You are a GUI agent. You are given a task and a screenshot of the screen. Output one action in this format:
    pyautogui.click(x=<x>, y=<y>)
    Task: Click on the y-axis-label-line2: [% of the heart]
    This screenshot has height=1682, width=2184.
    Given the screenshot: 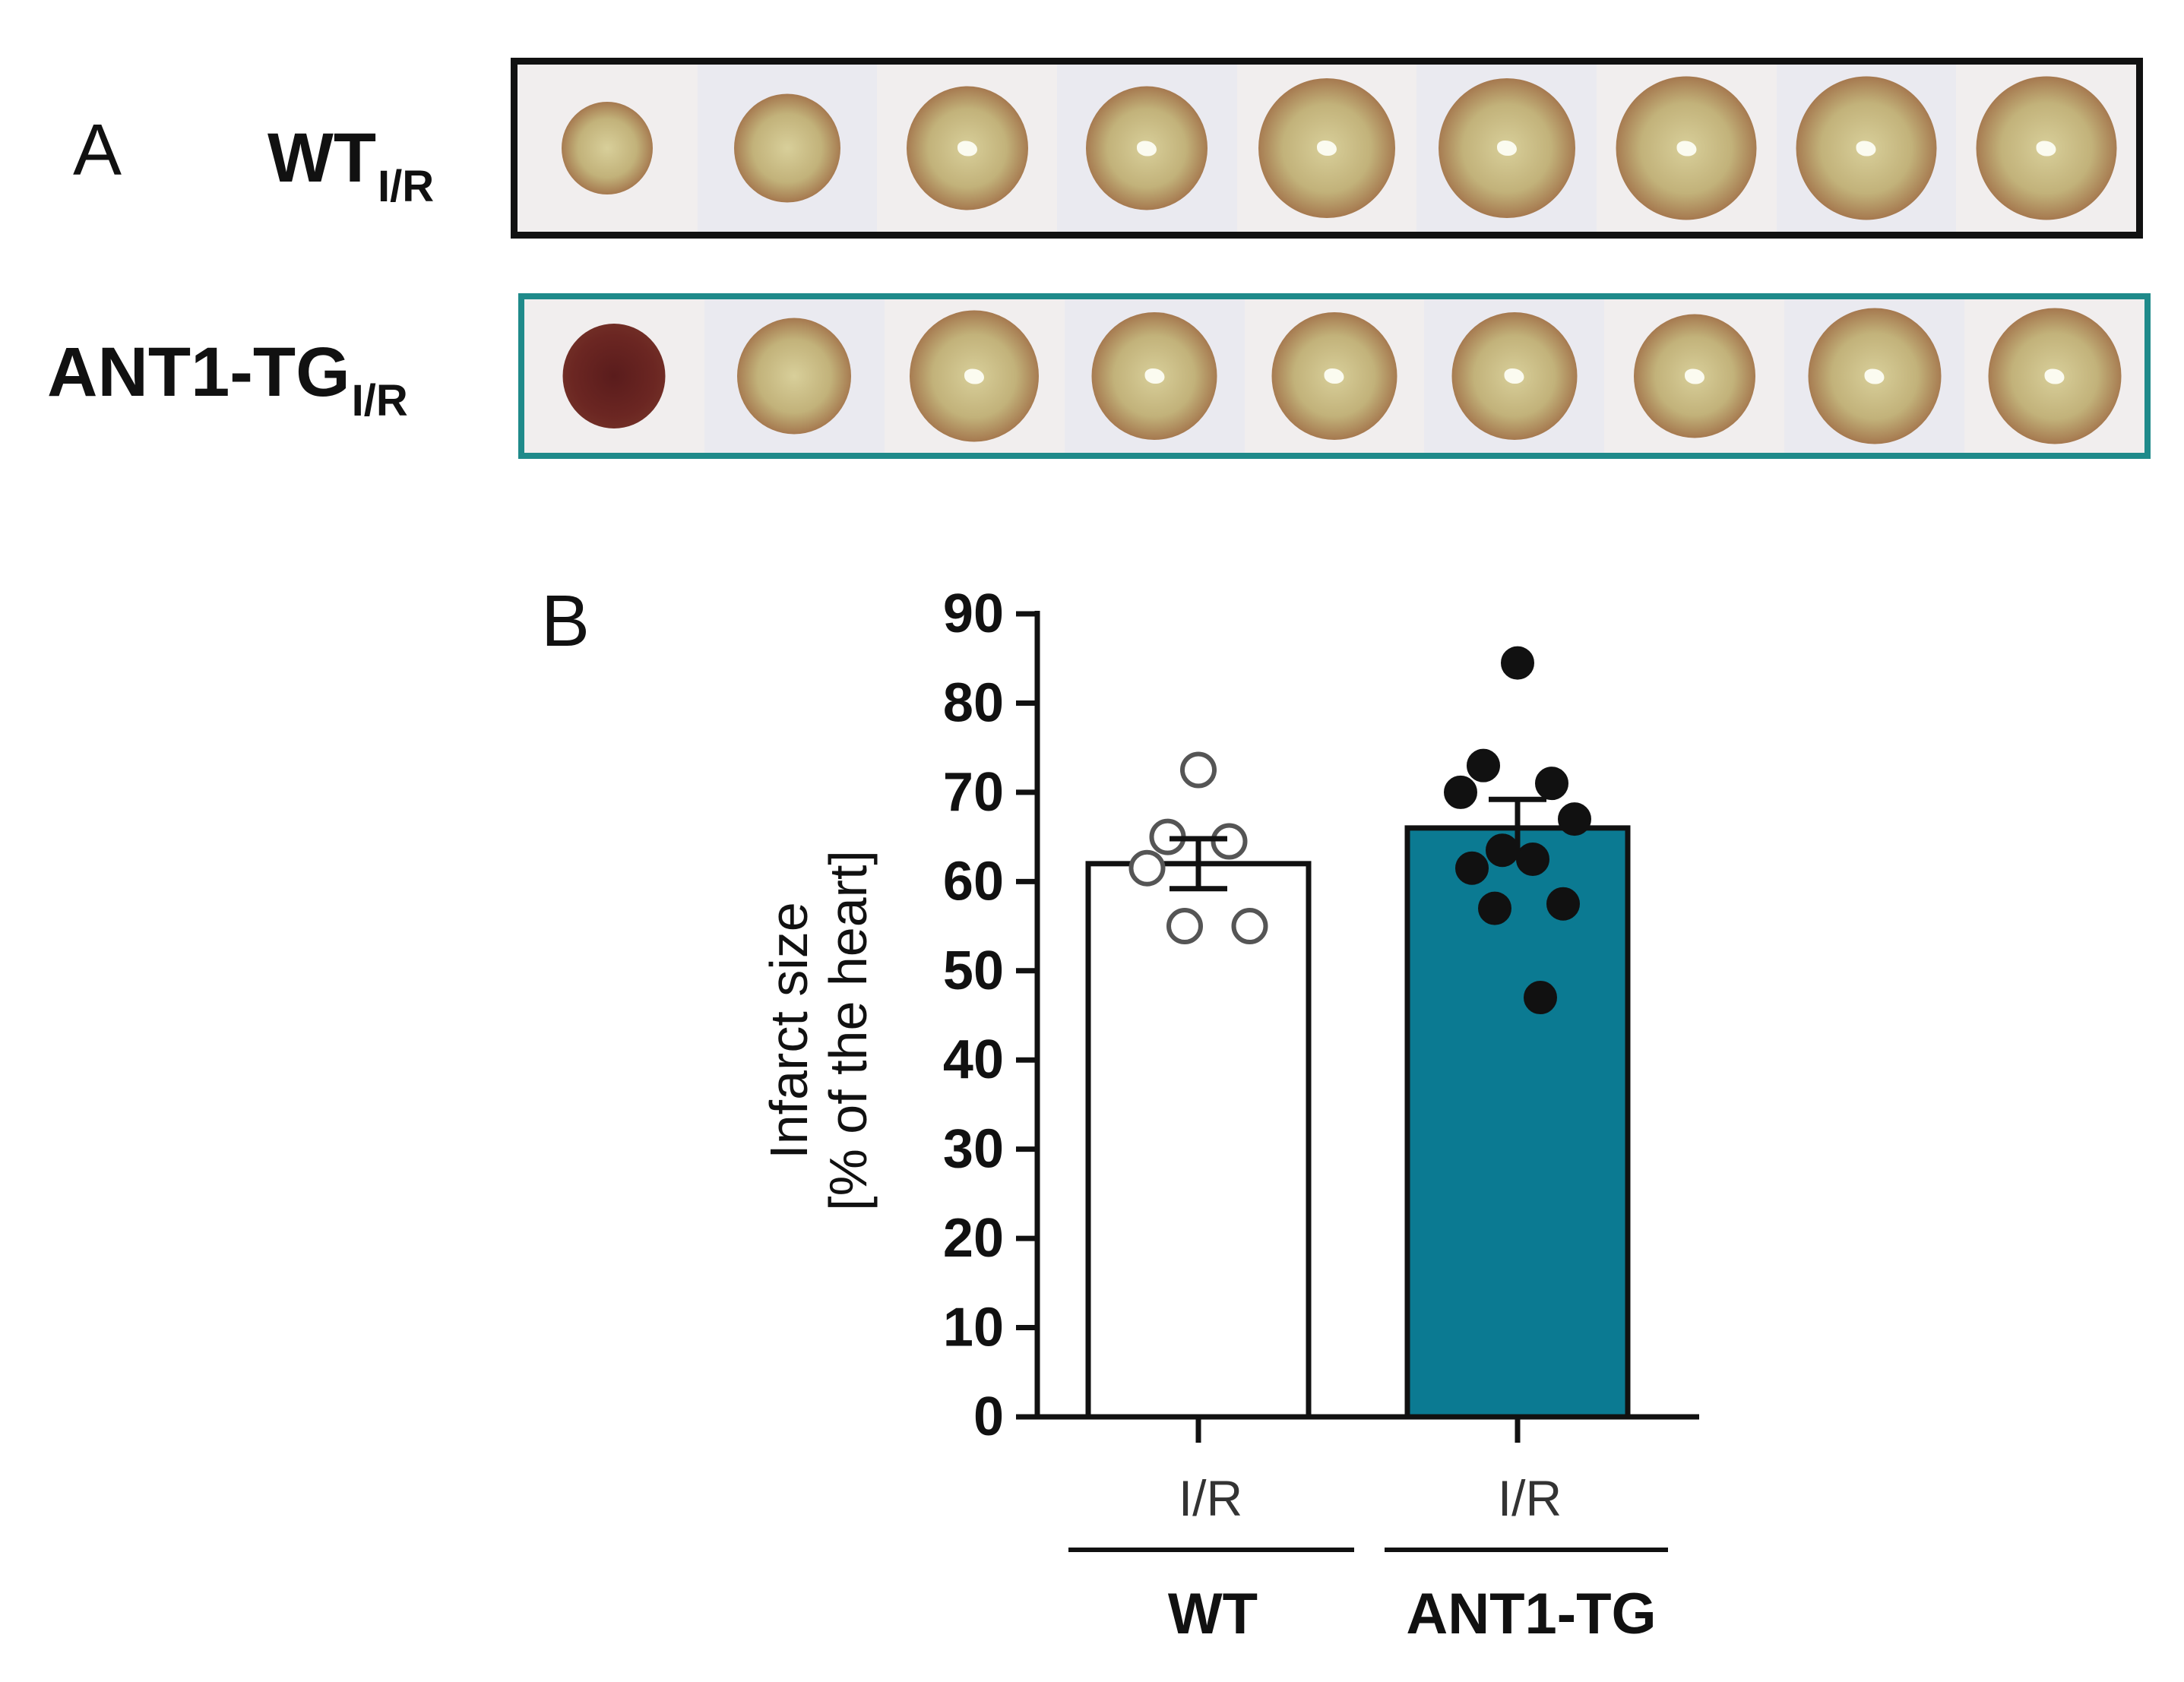 What is the action you would take?
    pyautogui.click(x=848, y=1030)
    